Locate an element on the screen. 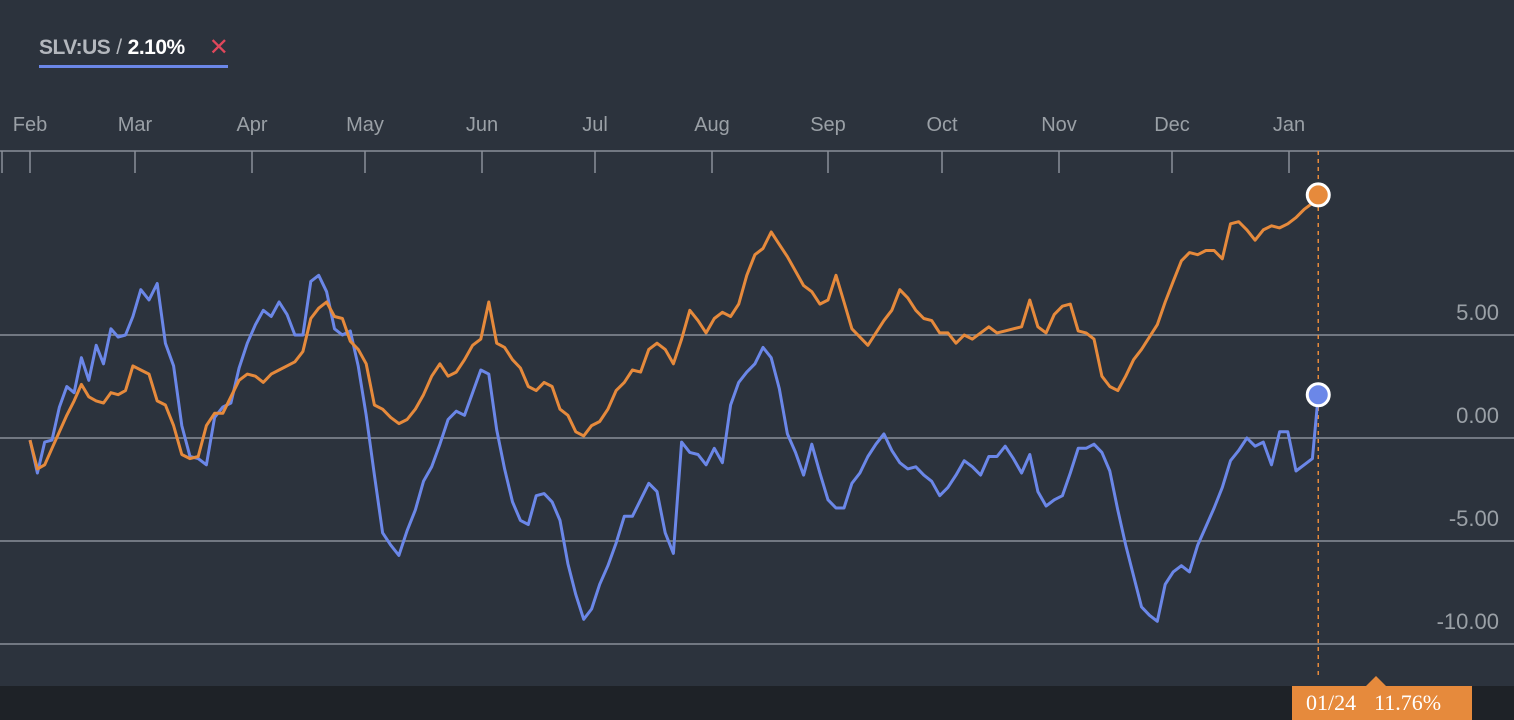 The height and width of the screenshot is (720, 1514). tooltip-value: 11.76% is located at coordinates (1408, 702).